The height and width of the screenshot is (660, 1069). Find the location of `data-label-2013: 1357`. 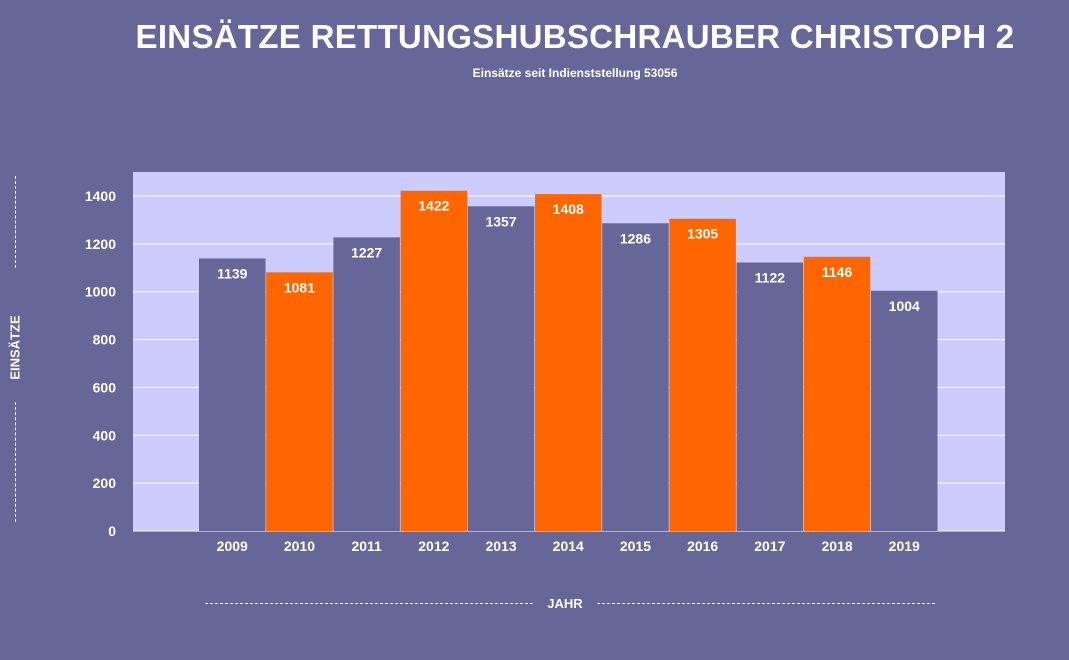

data-label-2013: 1357 is located at coordinates (500, 221).